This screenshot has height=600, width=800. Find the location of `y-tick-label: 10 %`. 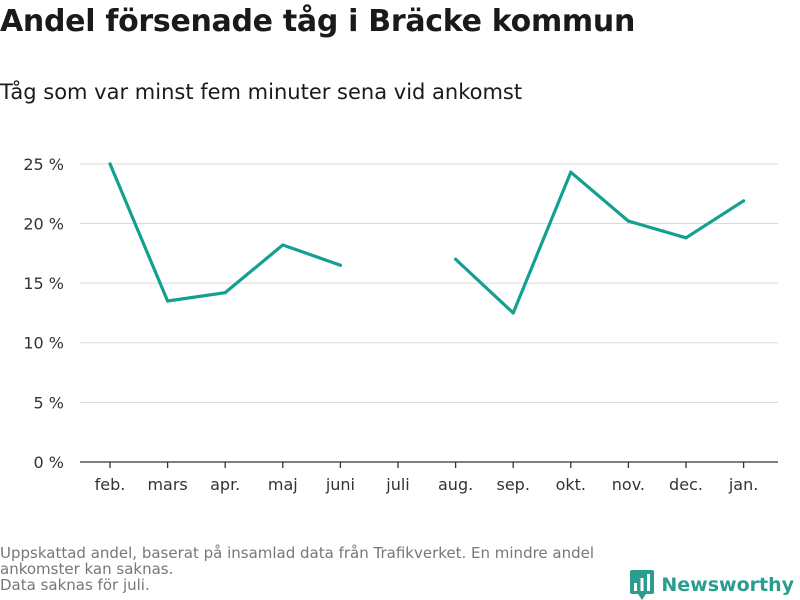

y-tick-label: 10 % is located at coordinates (43, 343).